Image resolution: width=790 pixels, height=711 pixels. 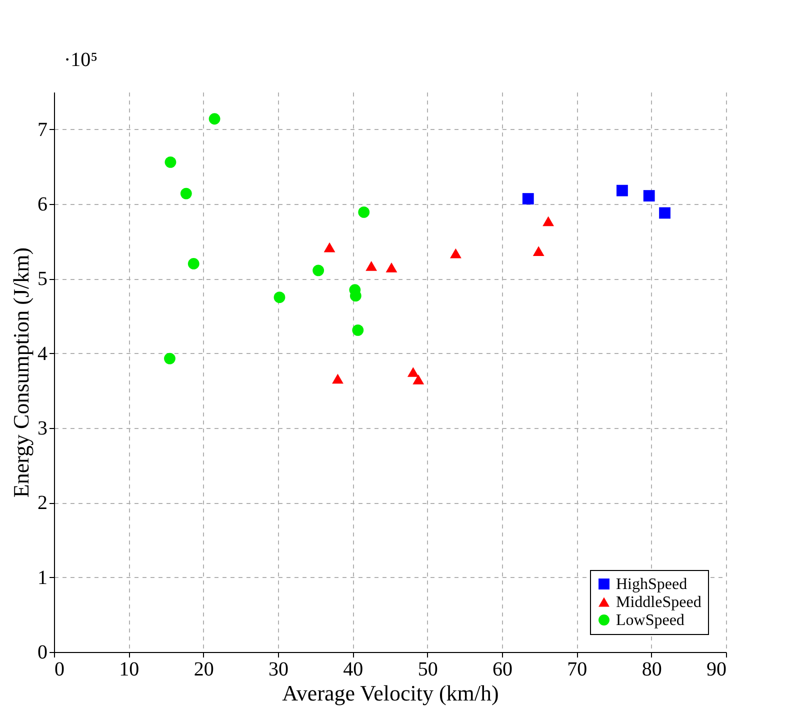 I want to click on x-tick-label: 70, so click(x=577, y=669).